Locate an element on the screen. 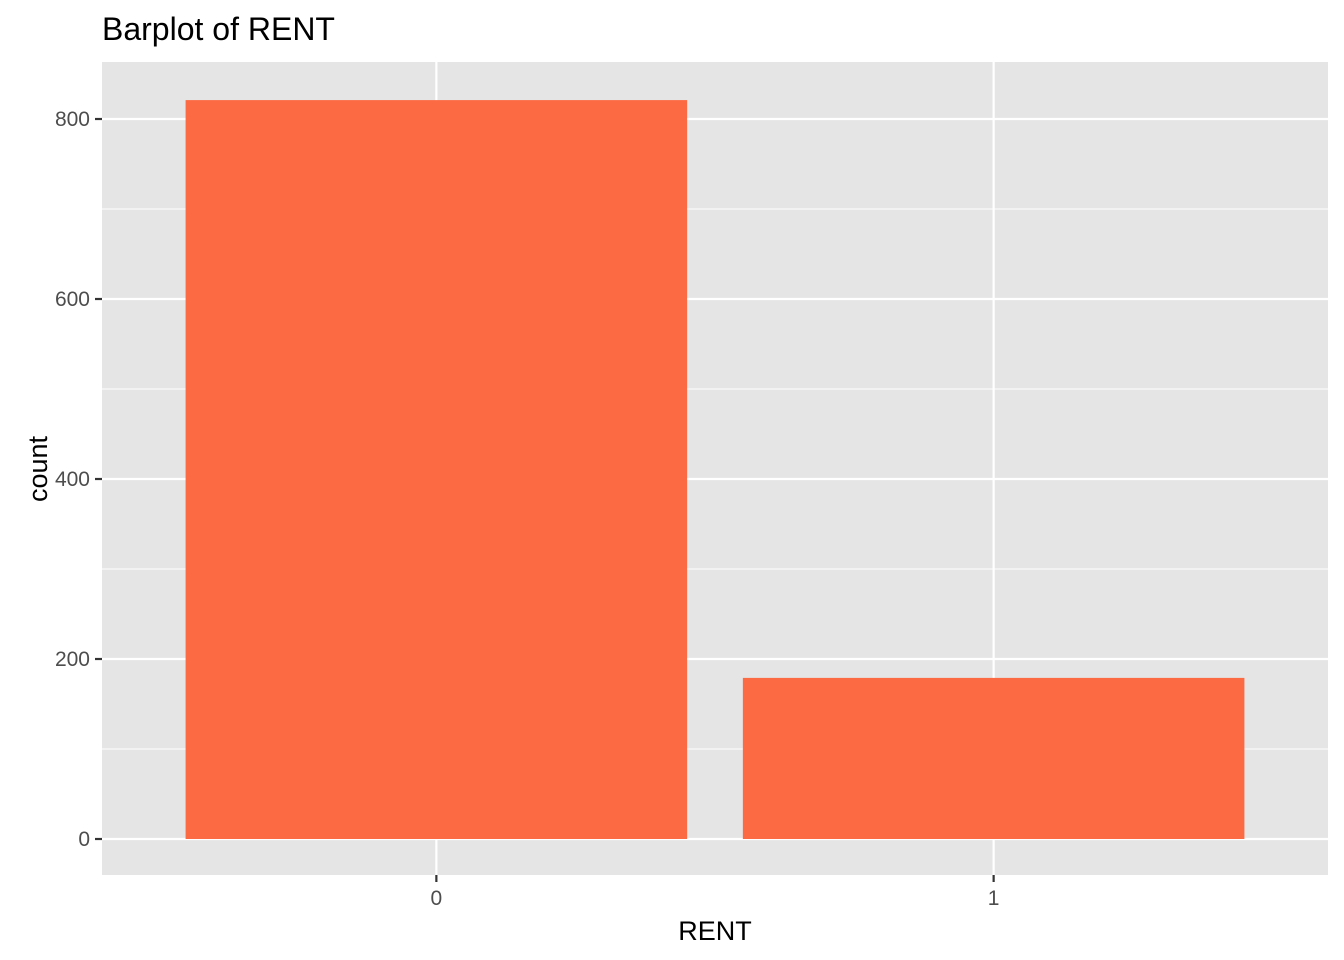  x-axis-label: RENT is located at coordinates (715, 931).